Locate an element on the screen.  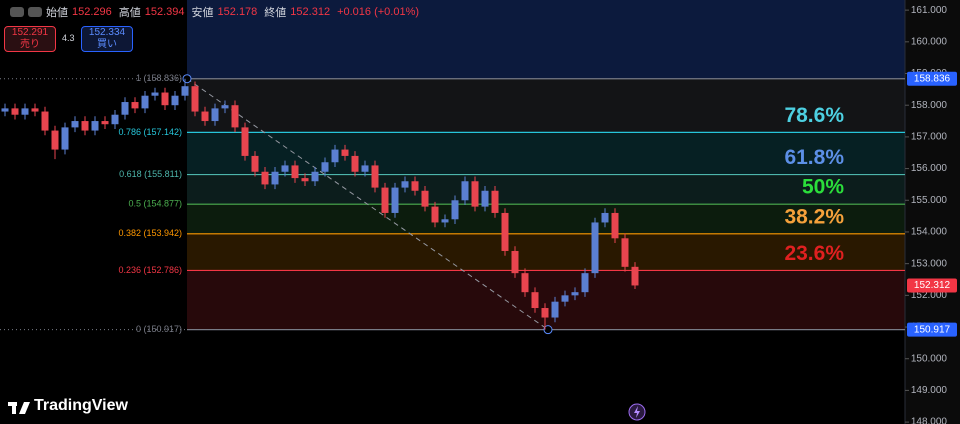
ohlc-label: 安値 is located at coordinates (202, 13).